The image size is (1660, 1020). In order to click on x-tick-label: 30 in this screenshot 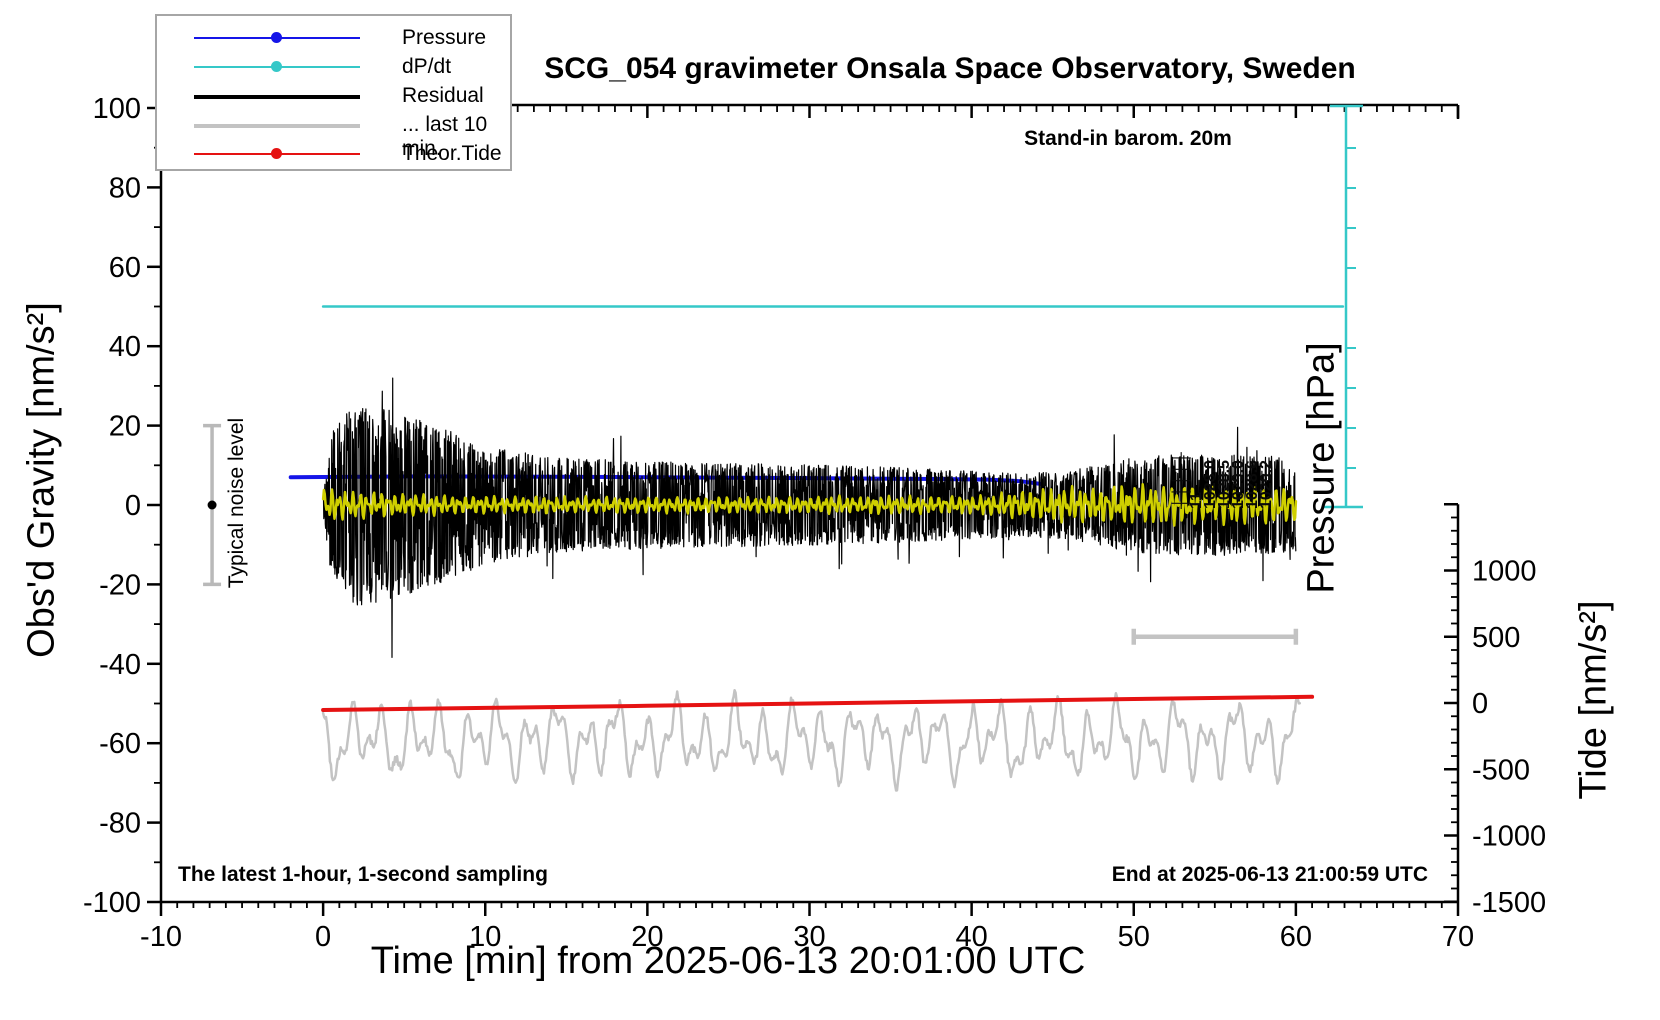, I will do `click(809, 937)`.